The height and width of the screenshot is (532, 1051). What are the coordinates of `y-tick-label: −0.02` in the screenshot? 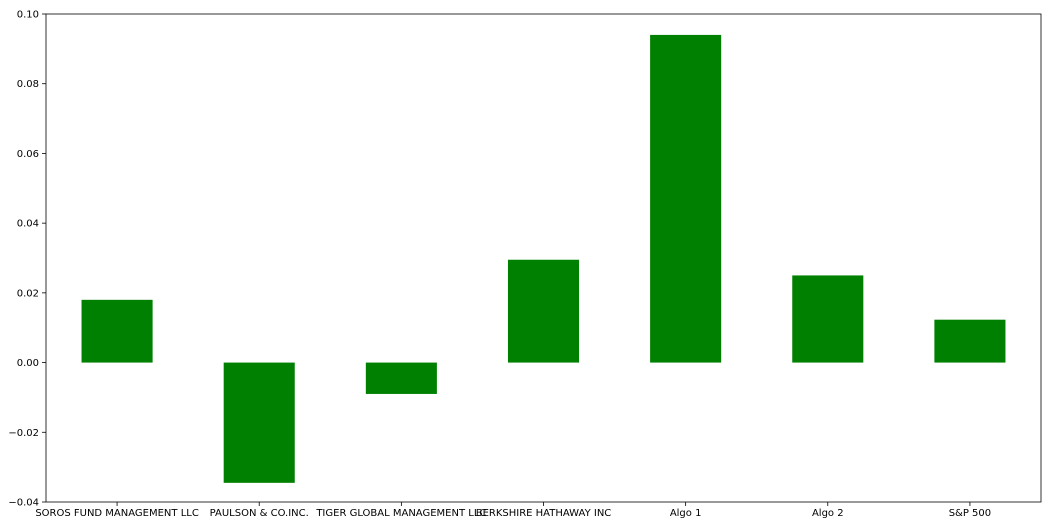 It's located at (23, 433).